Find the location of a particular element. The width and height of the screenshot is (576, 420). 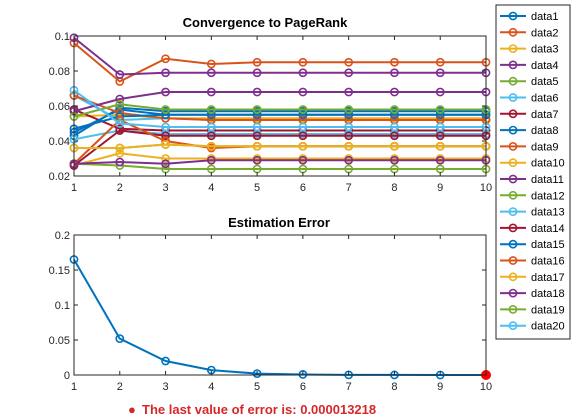

x-tick-label: 8 is located at coordinates (394, 188).